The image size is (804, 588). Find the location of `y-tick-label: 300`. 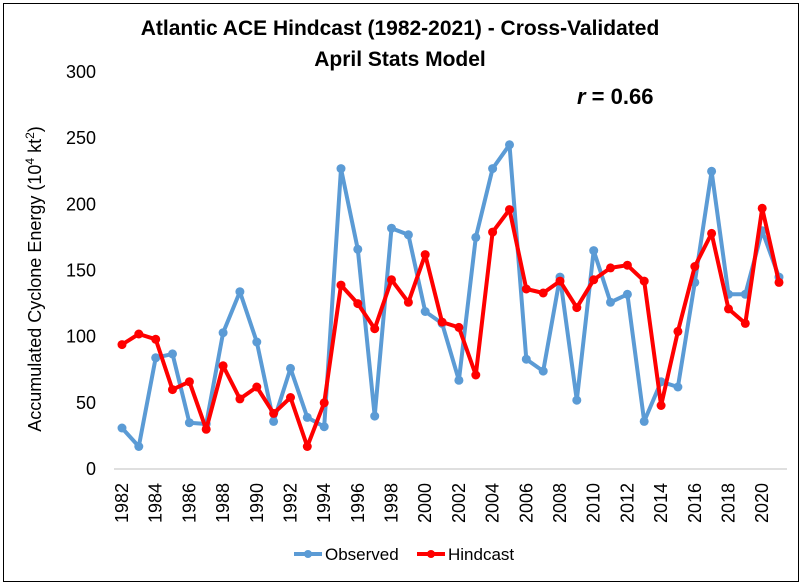

y-tick-label: 300 is located at coordinates (81, 72).